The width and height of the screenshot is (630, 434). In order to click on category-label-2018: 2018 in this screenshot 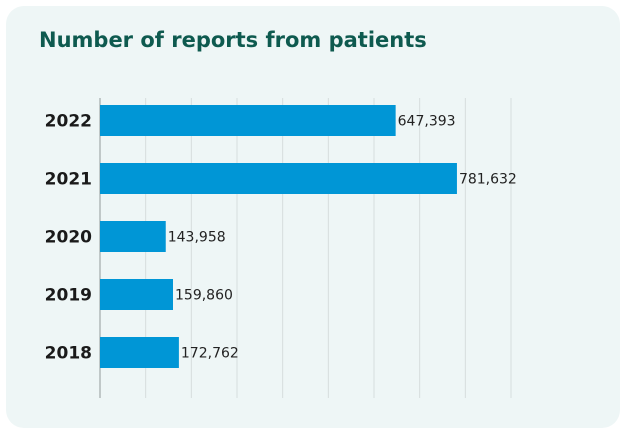, I will do `click(68, 354)`.